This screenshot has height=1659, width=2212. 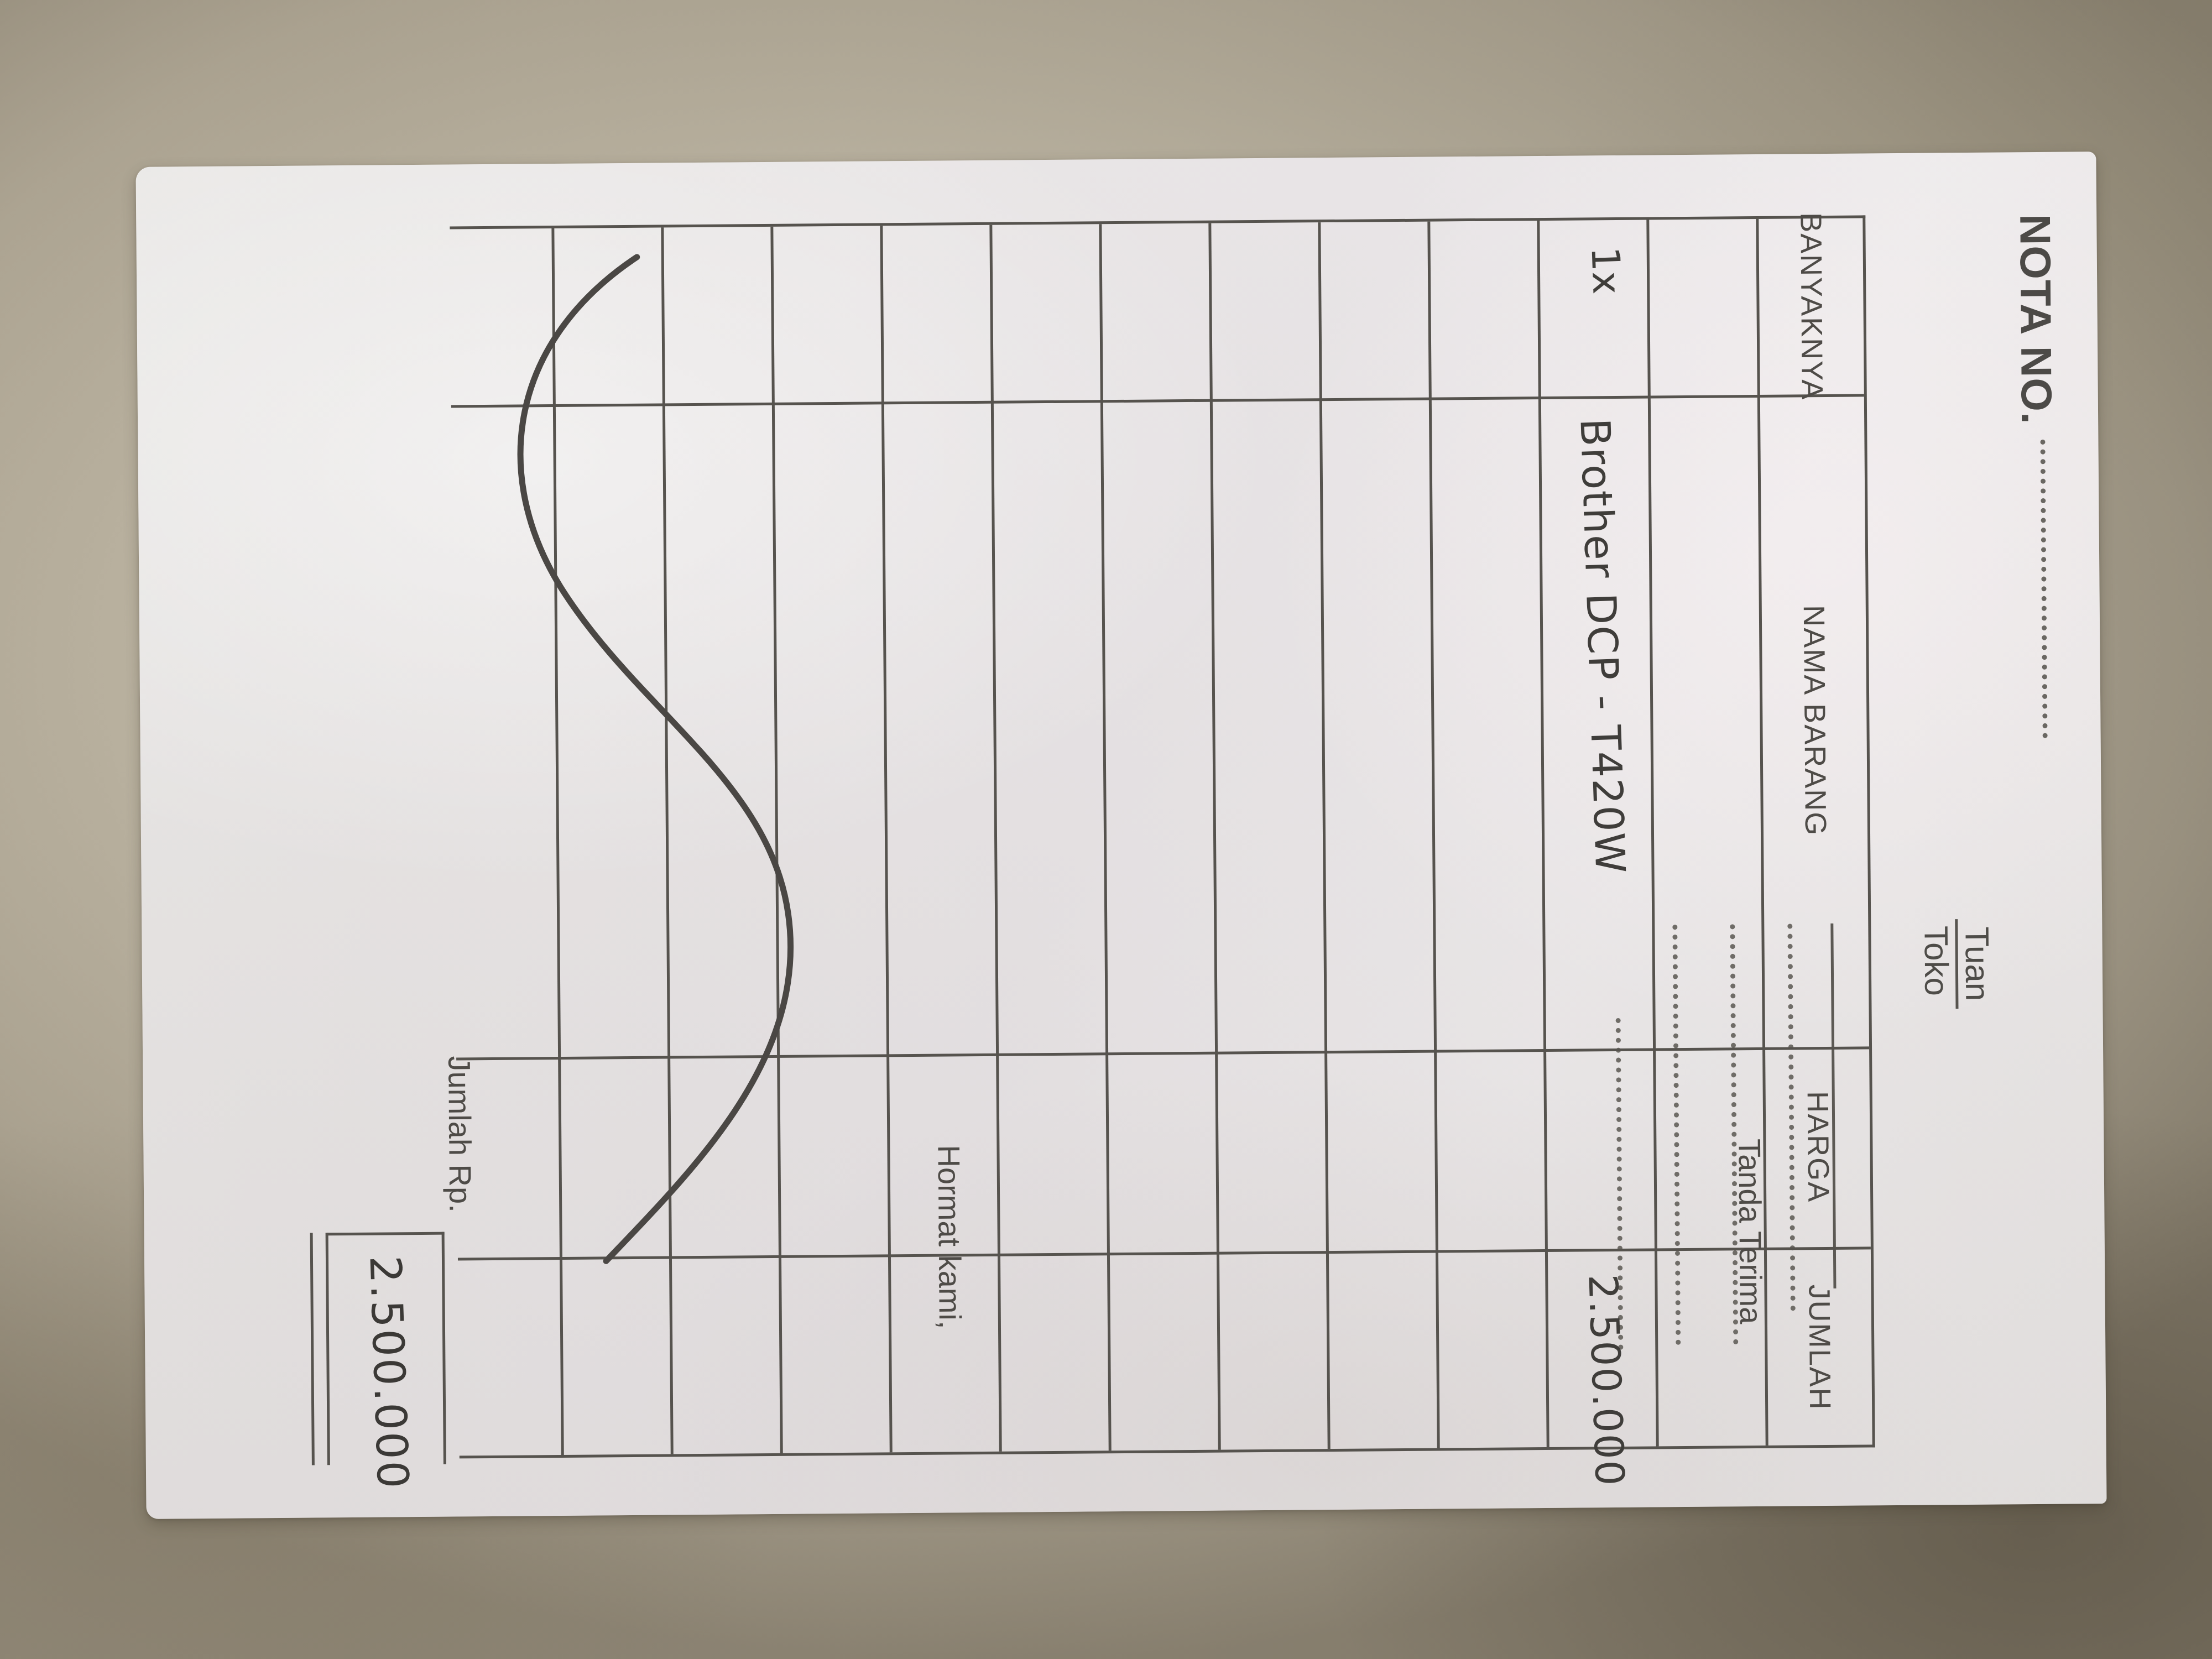 What do you see at coordinates (1603, 646) in the screenshot?
I see `cell-item-name: Brother DCP - T420W` at bounding box center [1603, 646].